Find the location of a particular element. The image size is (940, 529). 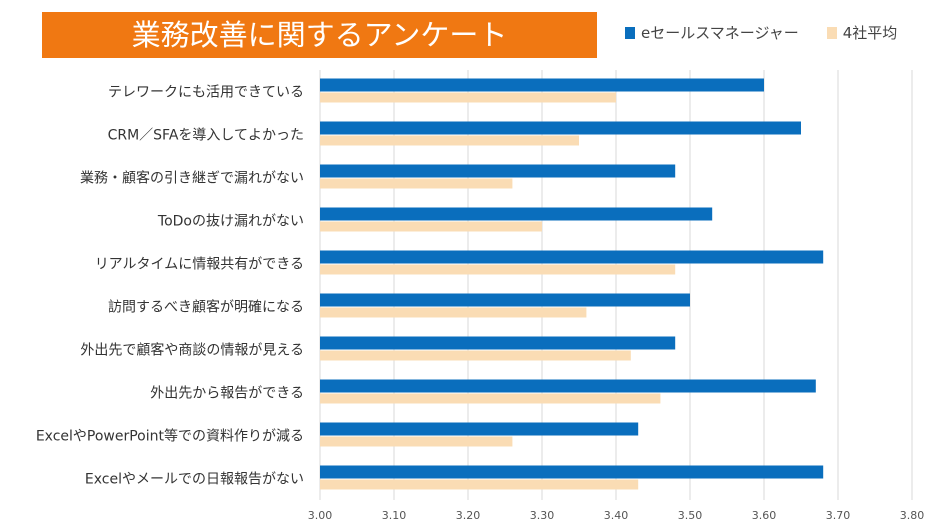

legend: eセールスマネージャー 4社平均 is located at coordinates (775, 32).